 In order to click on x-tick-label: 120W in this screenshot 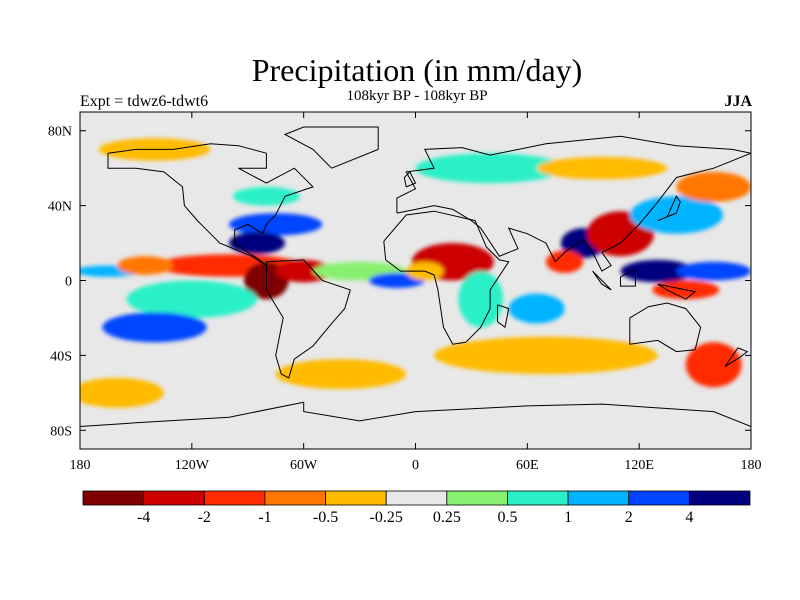, I will do `click(192, 465)`.